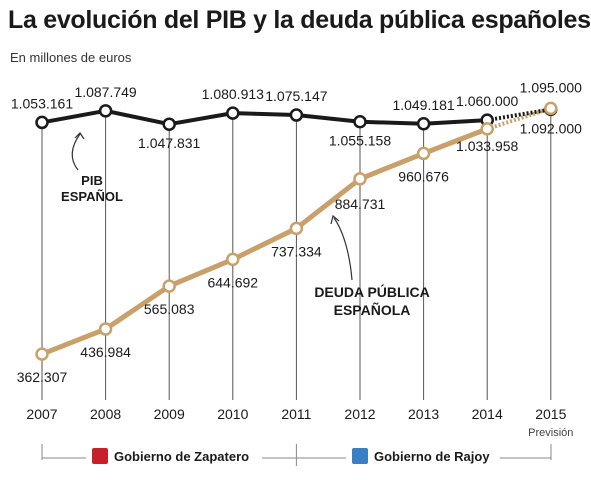 This screenshot has width=591, height=480. I want to click on data-label: 1.049.181, so click(423, 105).